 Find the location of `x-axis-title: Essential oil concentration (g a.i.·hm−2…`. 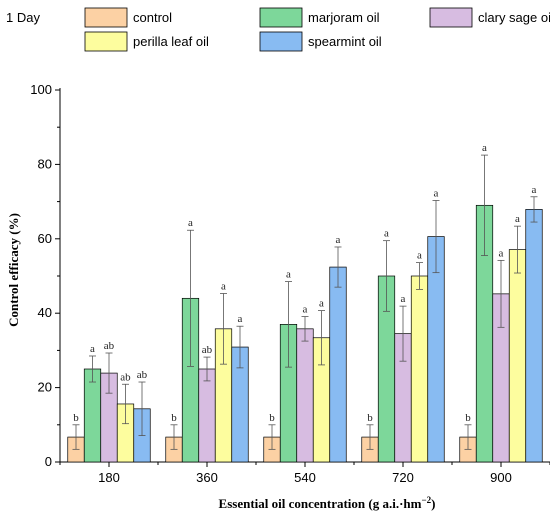

x-axis-title: Essential oil concentration (g a.i.·hm−2… is located at coordinates (327, 503).